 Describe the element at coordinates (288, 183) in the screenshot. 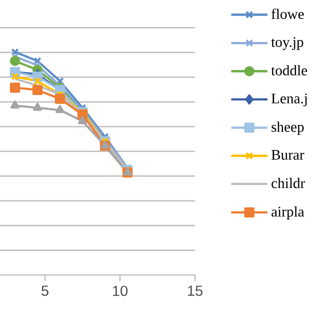

I see `legend-label: childr` at that location.